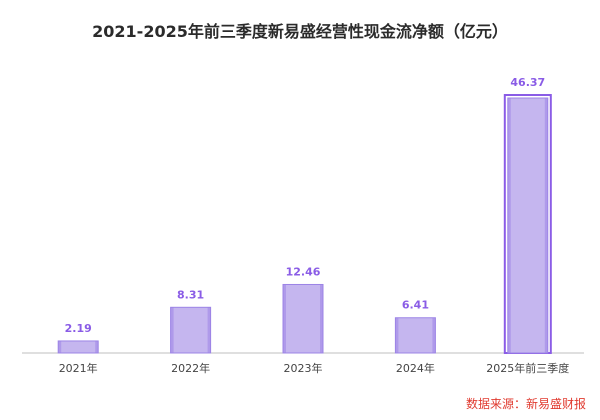 The image size is (600, 420). What do you see at coordinates (415, 305) in the screenshot?
I see `data-label: 6.41` at bounding box center [415, 305].